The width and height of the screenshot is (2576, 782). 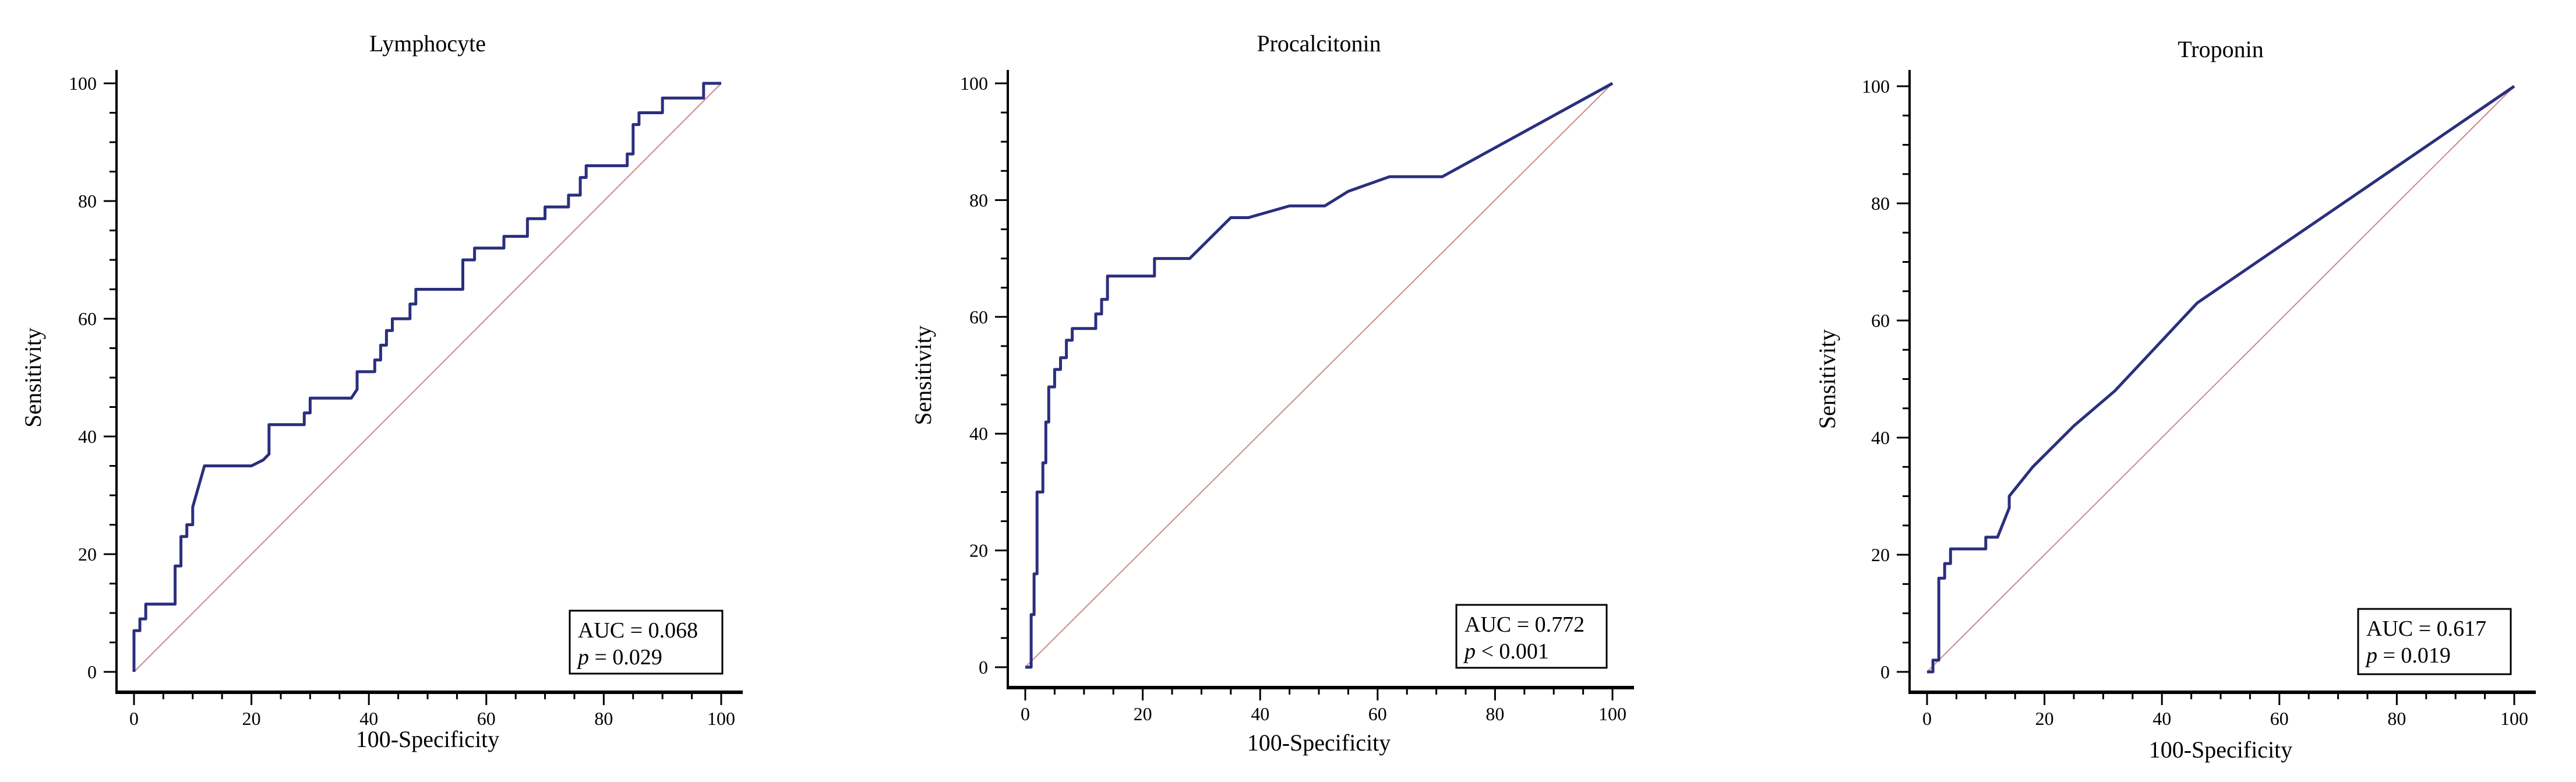 I want to click on p-value-text: p < 0.001, so click(x=1506, y=651).